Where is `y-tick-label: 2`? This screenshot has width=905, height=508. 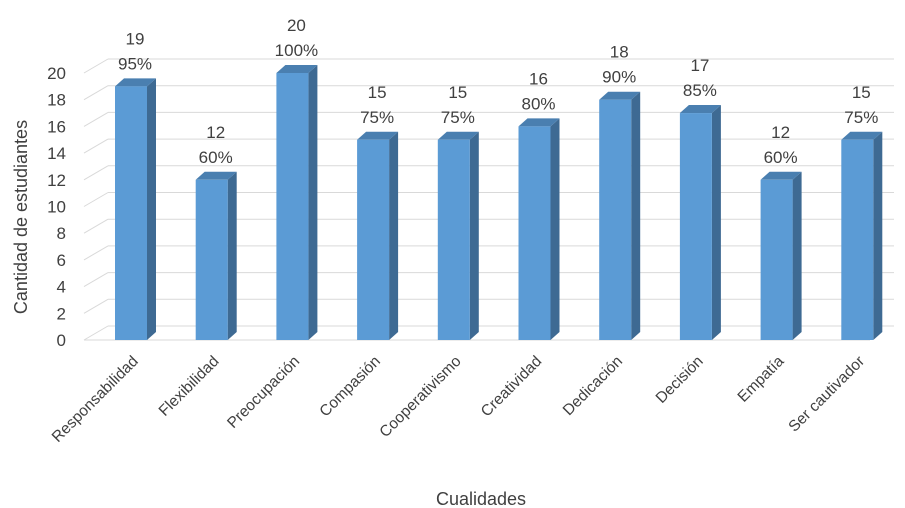
y-tick-label: 2 is located at coordinates (61, 313).